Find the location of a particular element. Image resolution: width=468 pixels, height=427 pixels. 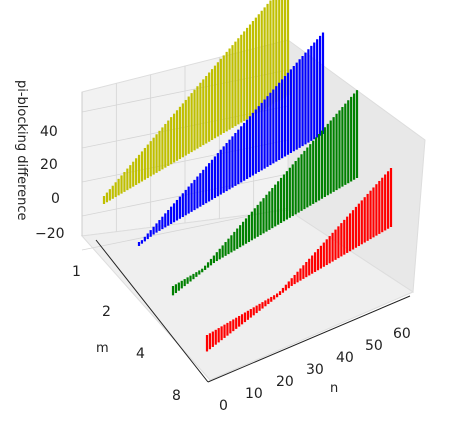

n-axis-label: n is located at coordinates (334, 388).